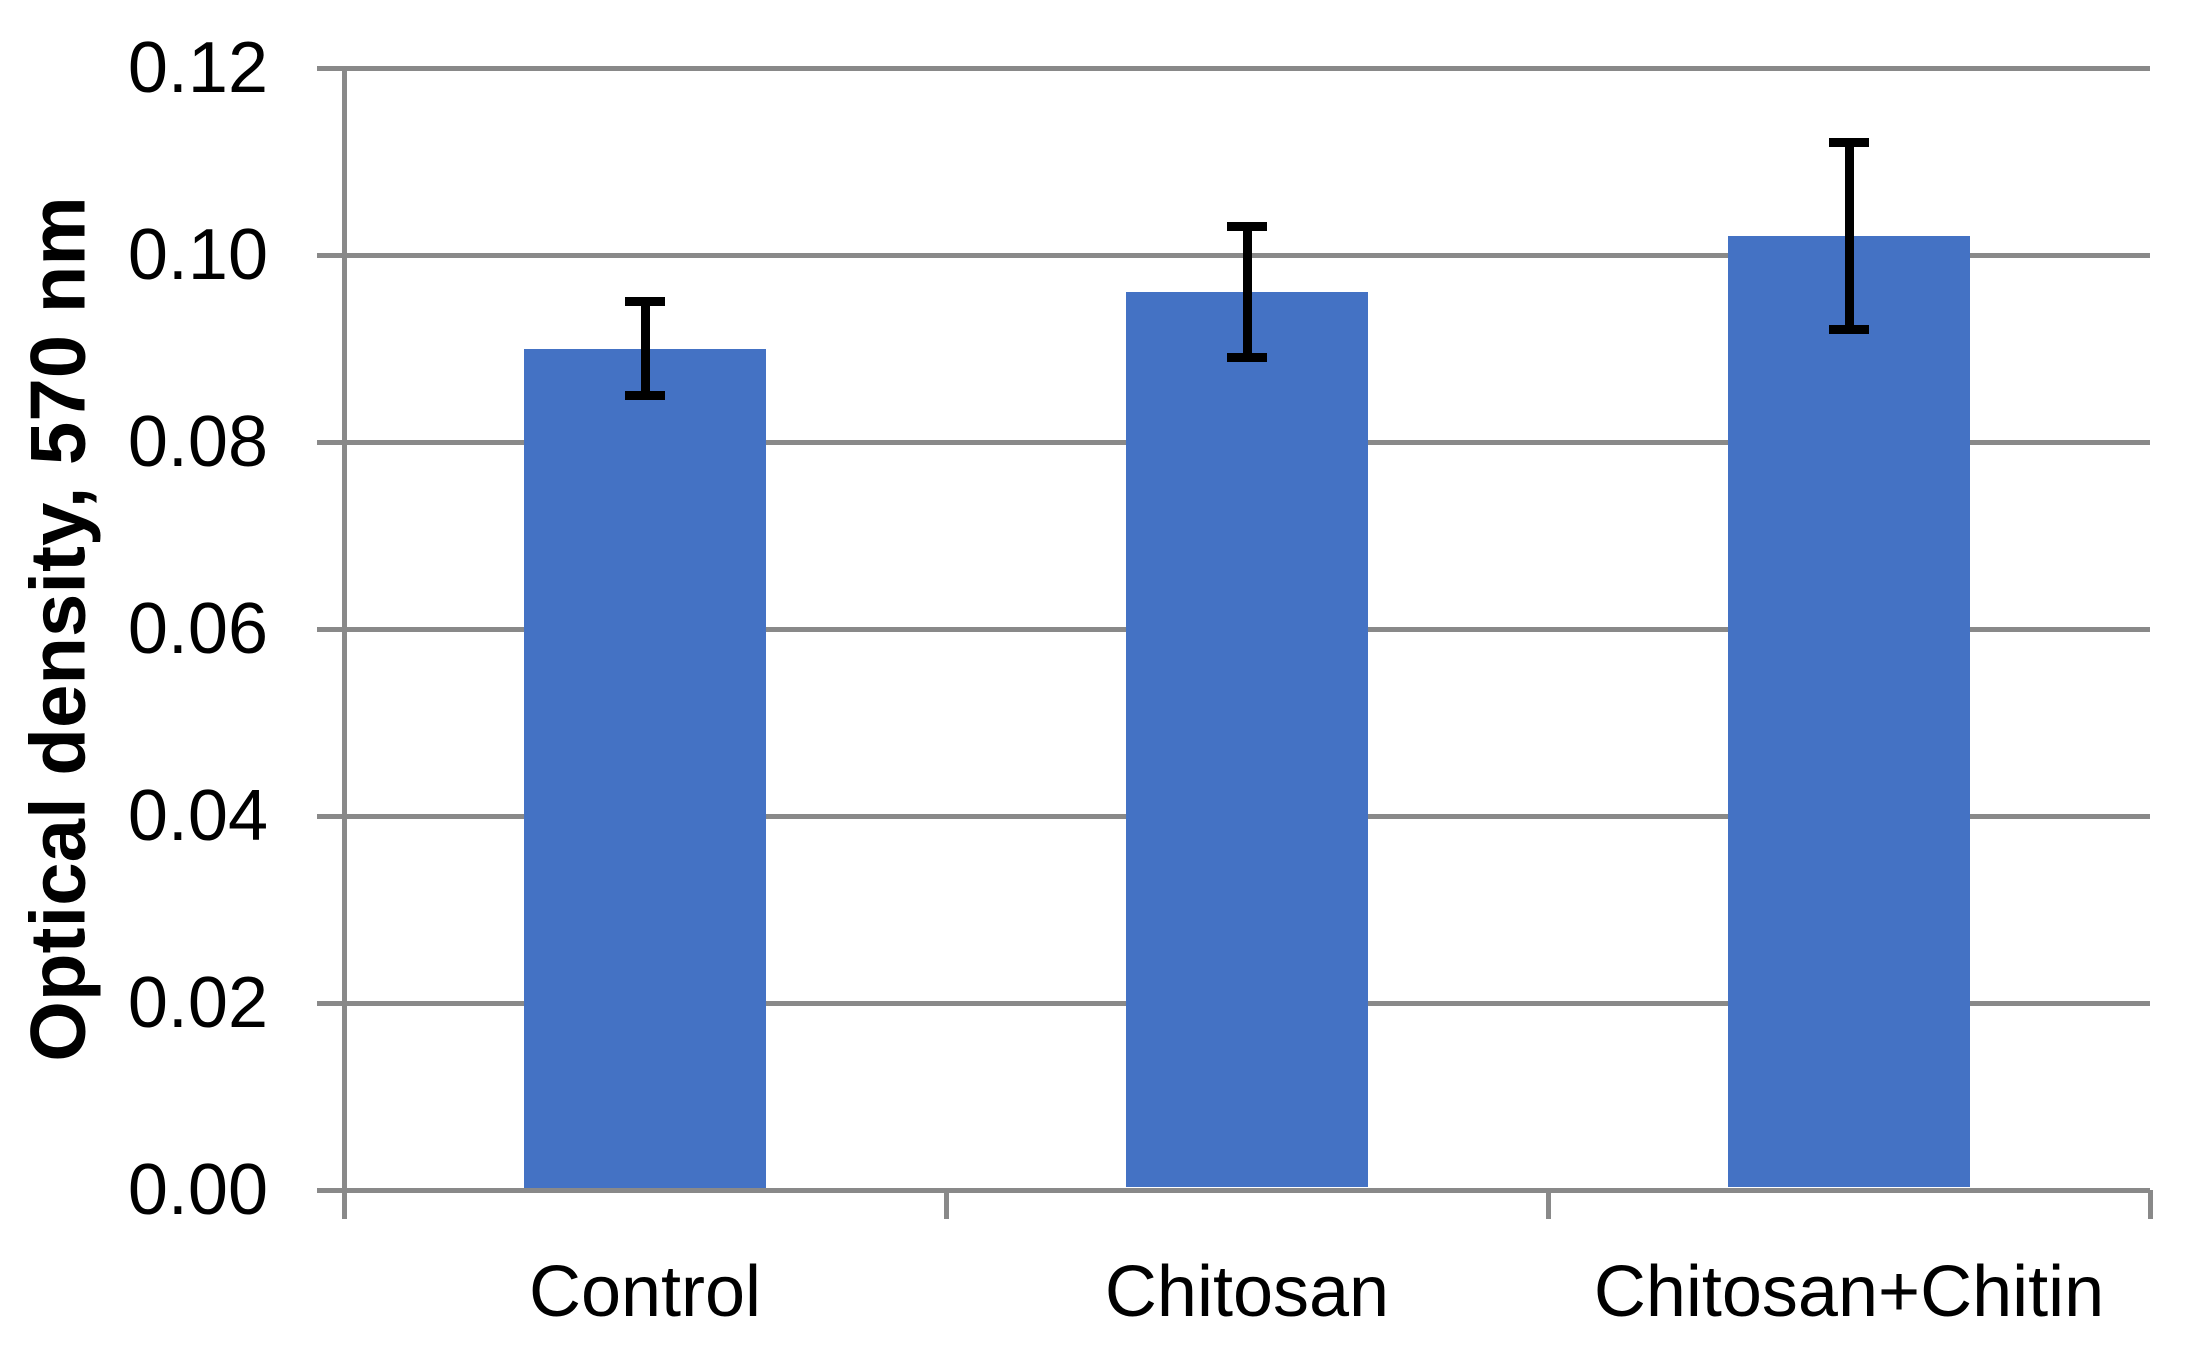 Image resolution: width=2190 pixels, height=1354 pixels. I want to click on x-category-label: Chitosan+Chitin, so click(1849, 1292).